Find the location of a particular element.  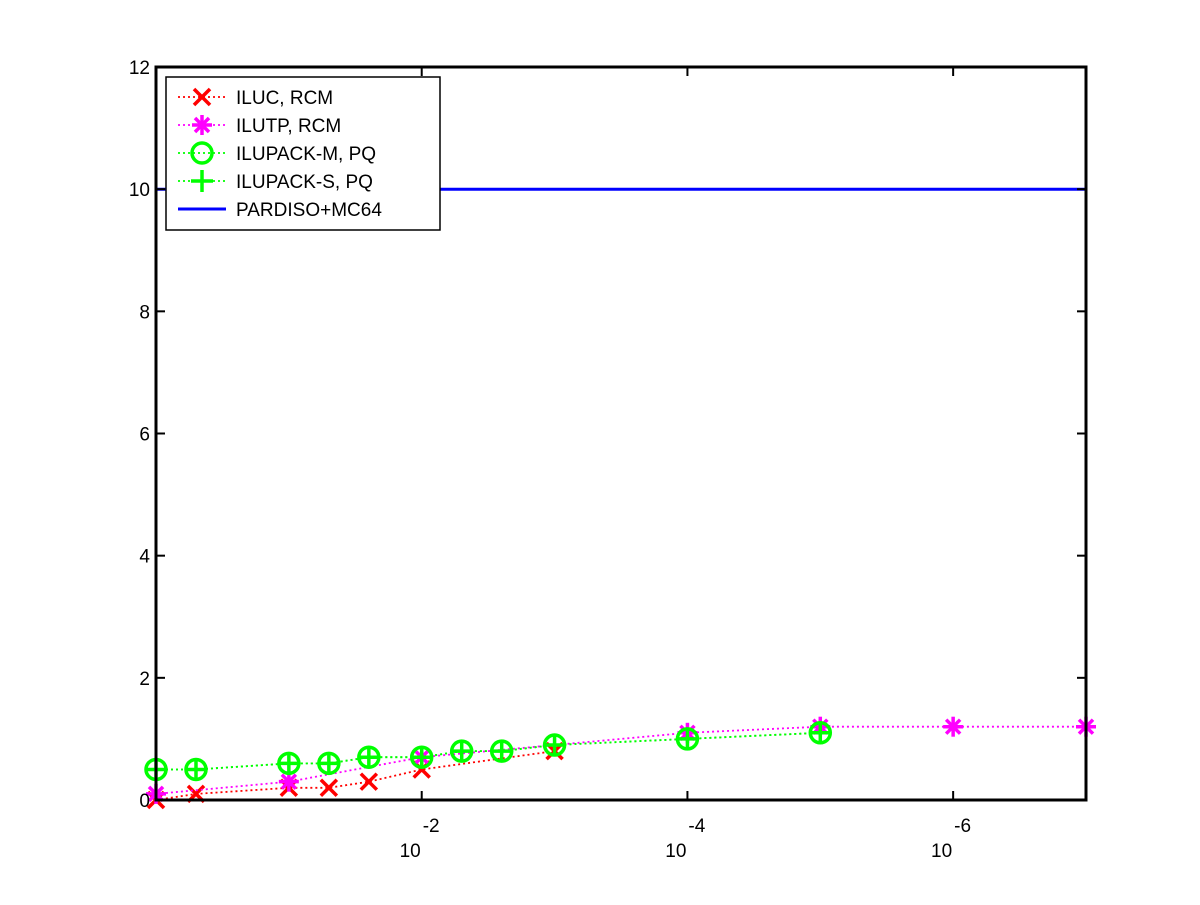

y-tick-label: 10 is located at coordinates (139, 190).